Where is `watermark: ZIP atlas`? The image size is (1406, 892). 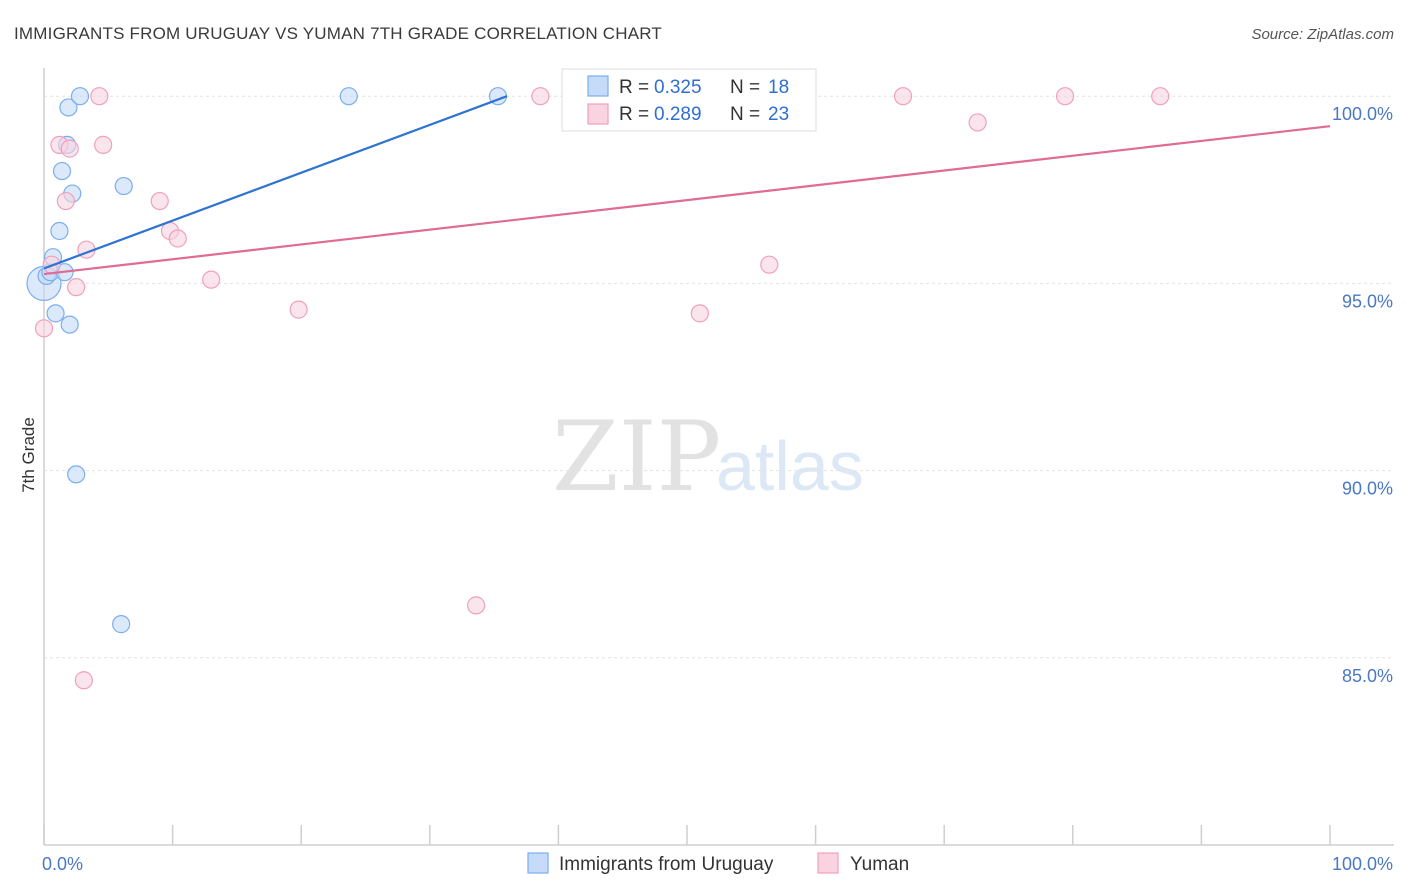
watermark: ZIP atlas is located at coordinates (708, 457).